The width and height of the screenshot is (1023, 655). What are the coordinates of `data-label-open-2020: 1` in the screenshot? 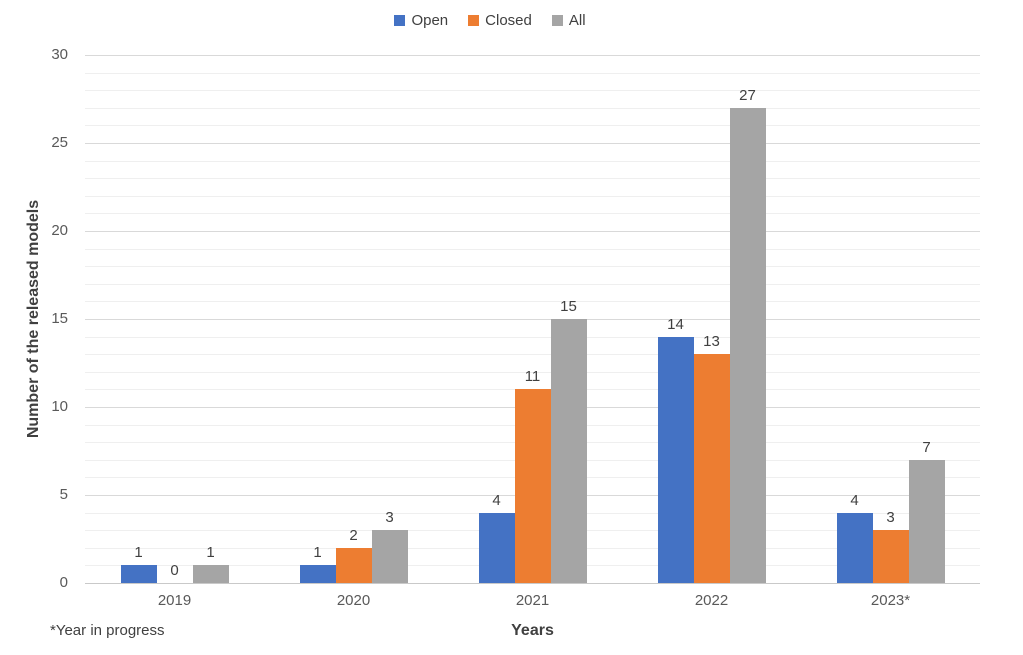 It's located at (317, 553).